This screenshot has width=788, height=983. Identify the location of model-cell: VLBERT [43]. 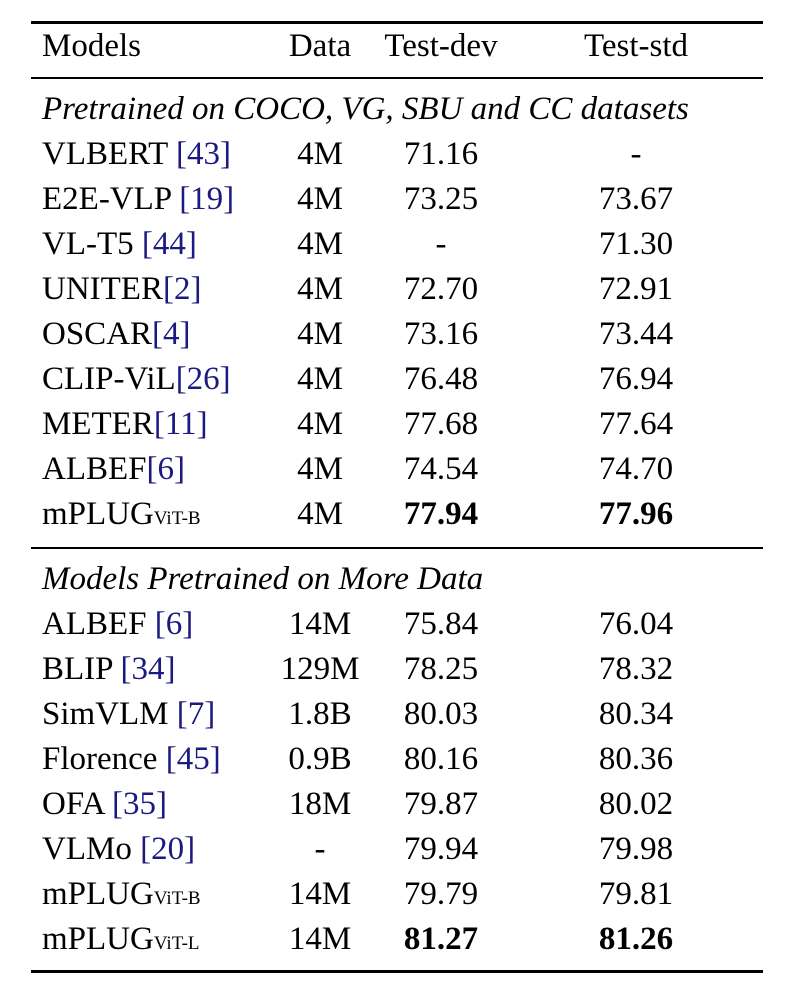
(136, 154).